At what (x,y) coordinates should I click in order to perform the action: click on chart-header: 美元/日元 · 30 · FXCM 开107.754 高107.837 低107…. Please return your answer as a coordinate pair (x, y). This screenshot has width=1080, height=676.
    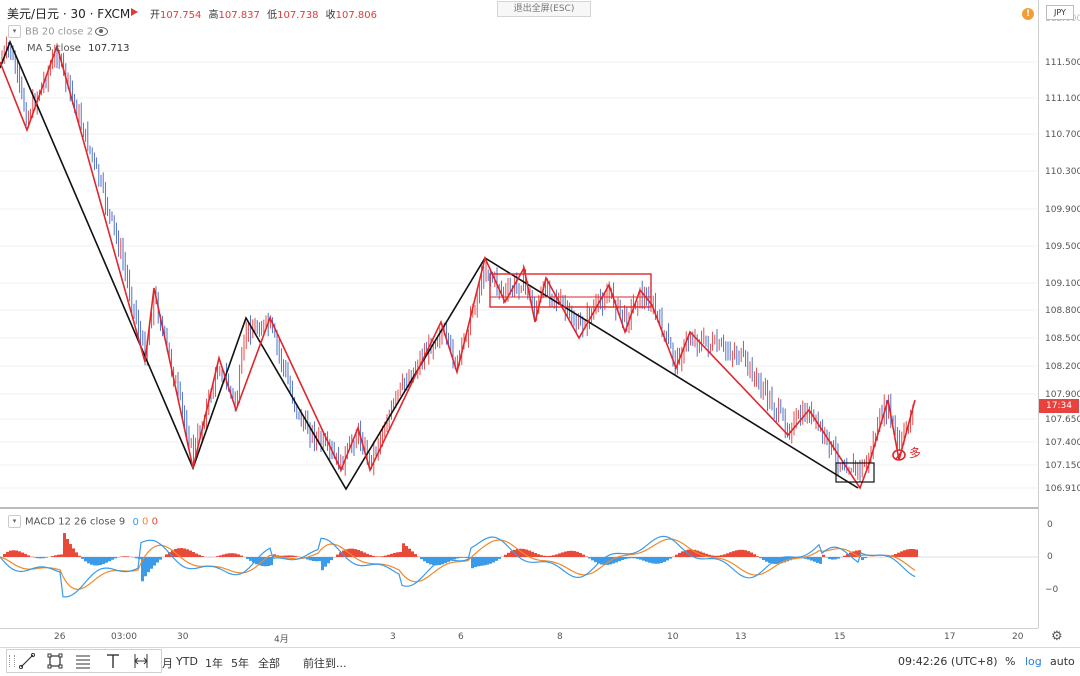
    Looking at the image, I should click on (519, 11).